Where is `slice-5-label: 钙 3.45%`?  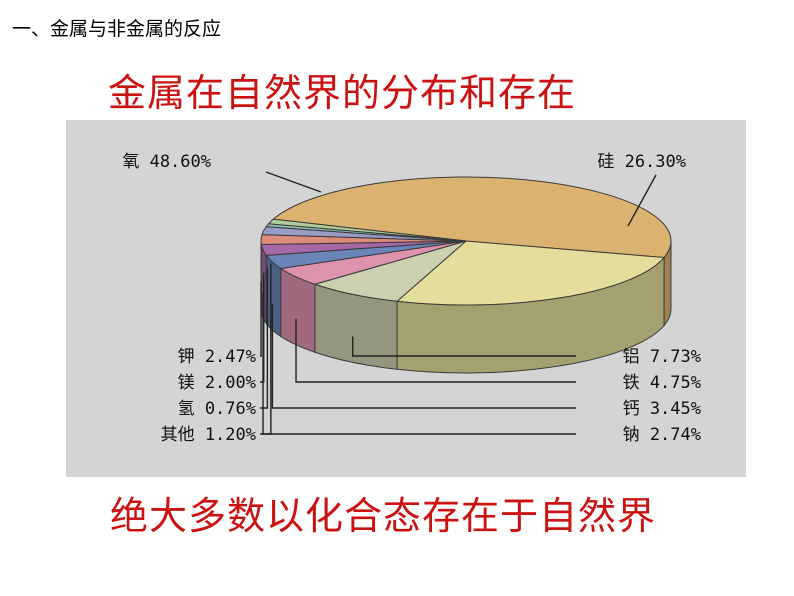
slice-5-label: 钙 3.45% is located at coordinates (662, 409).